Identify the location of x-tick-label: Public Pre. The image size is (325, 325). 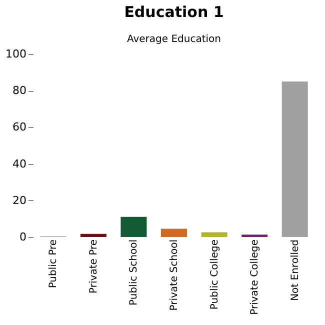
(54, 264).